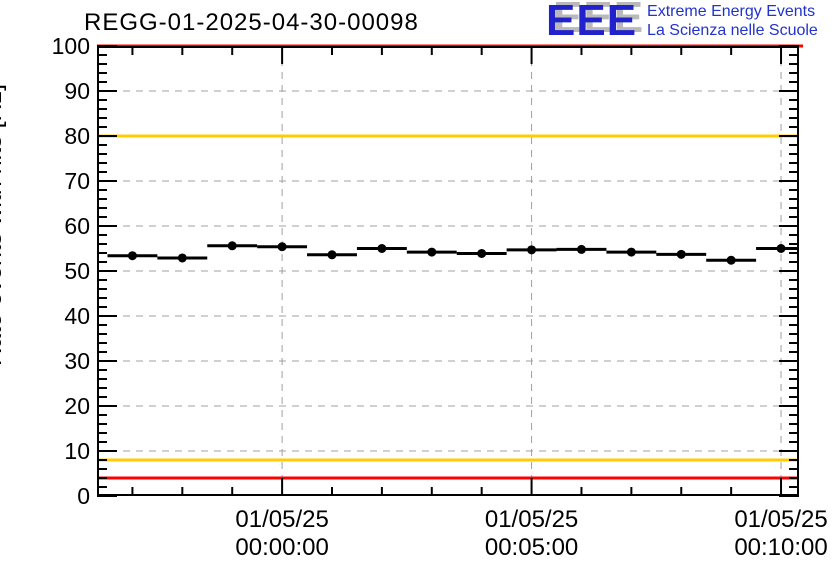  What do you see at coordinates (592, 22) in the screenshot?
I see `eee-logo-acronym: EEE` at bounding box center [592, 22].